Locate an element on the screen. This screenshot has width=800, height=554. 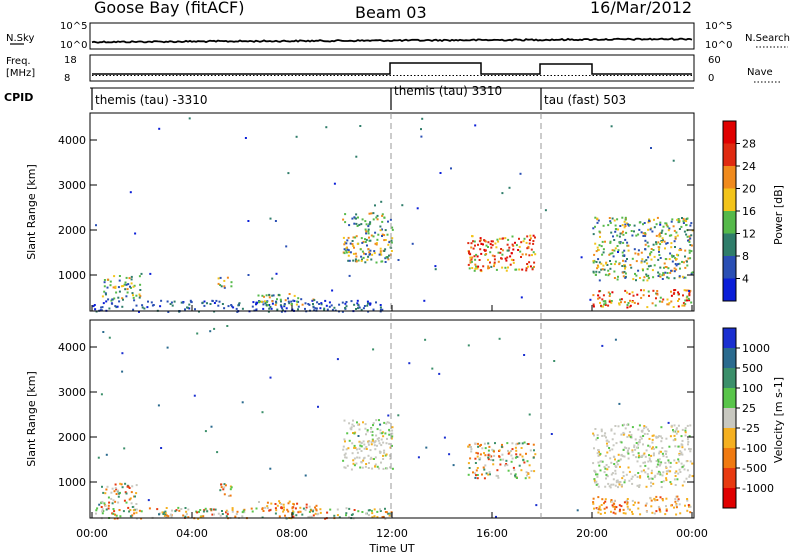
freq-right-tick-top: 60 is located at coordinates (714, 60).